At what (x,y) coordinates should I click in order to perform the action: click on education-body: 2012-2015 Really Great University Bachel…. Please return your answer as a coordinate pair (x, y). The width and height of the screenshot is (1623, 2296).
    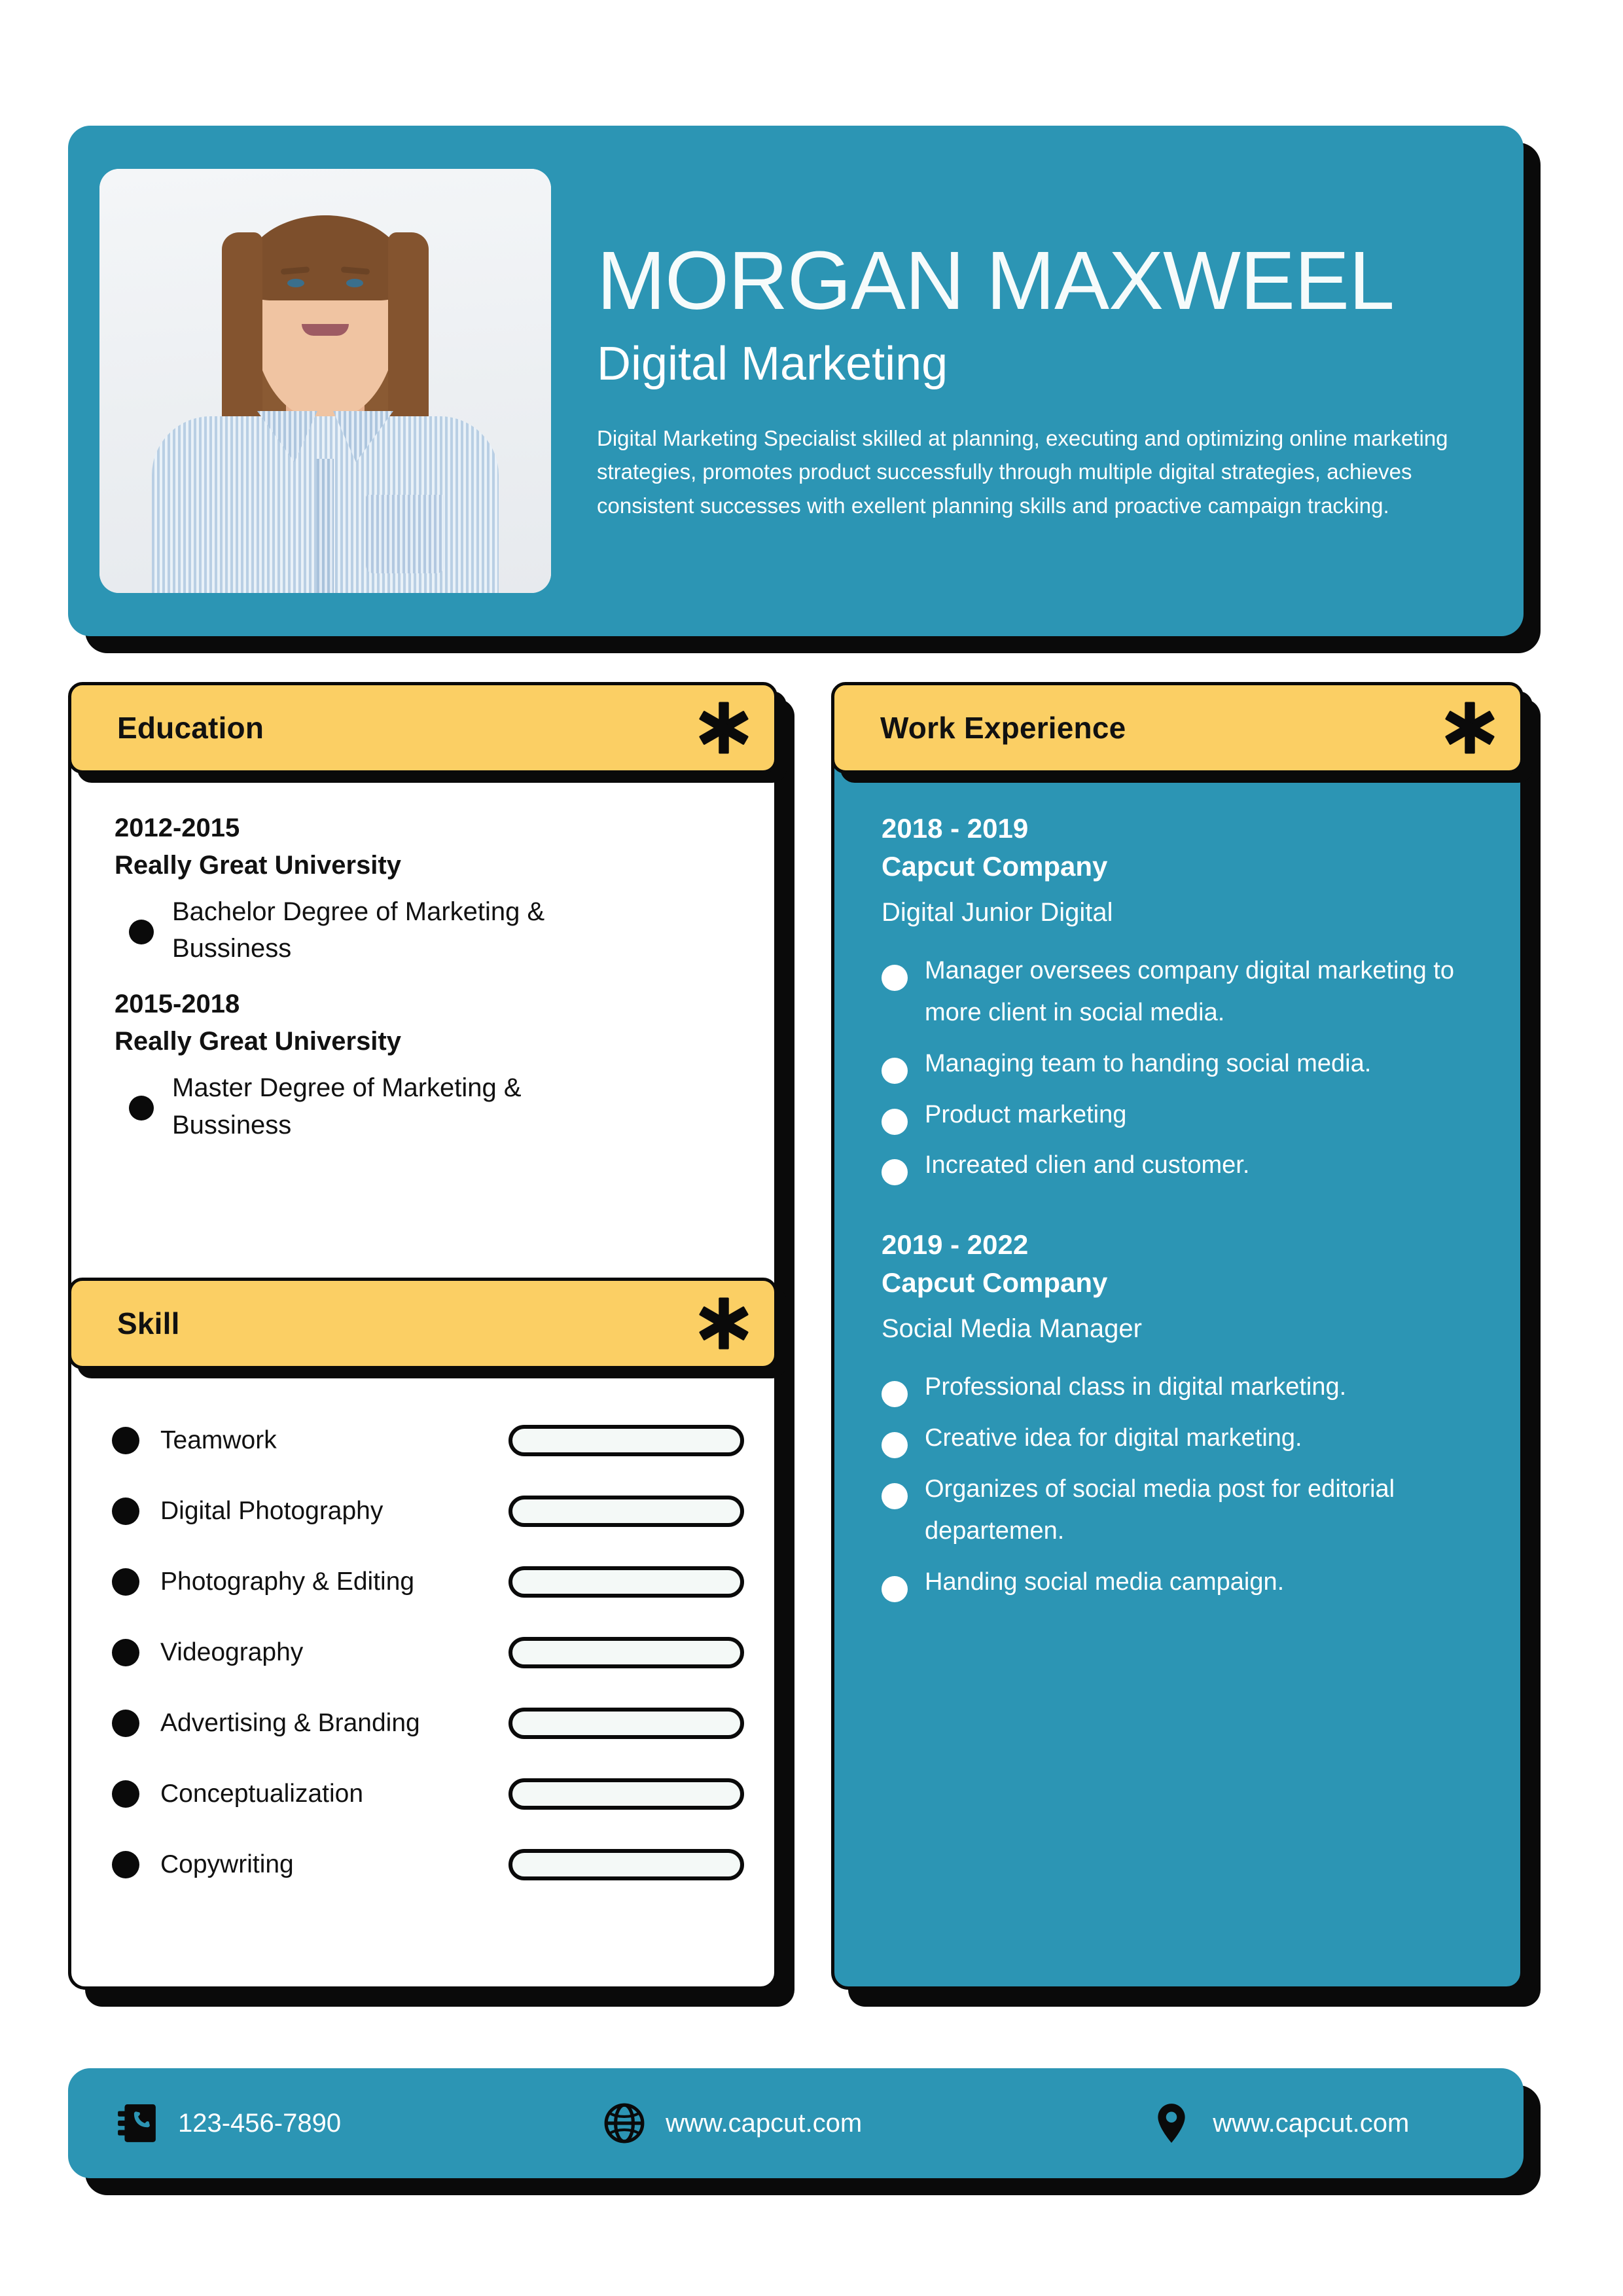
    Looking at the image, I should click on (423, 986).